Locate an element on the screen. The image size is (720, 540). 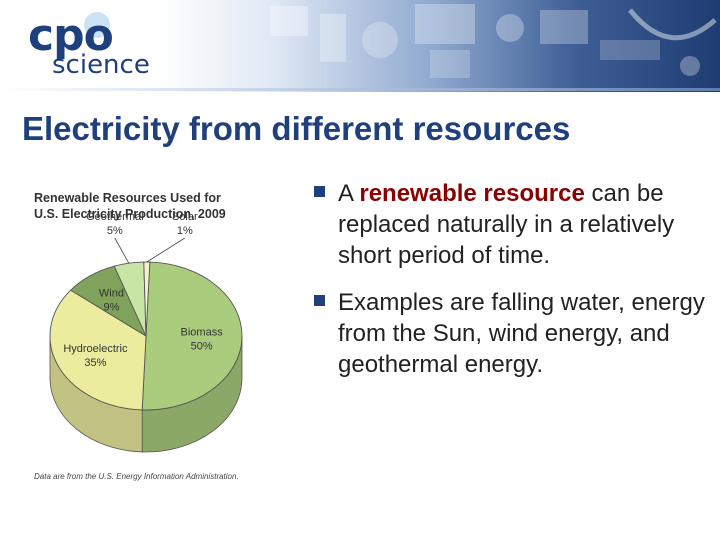
pie-slice-biomass is located at coordinates (192, 336).